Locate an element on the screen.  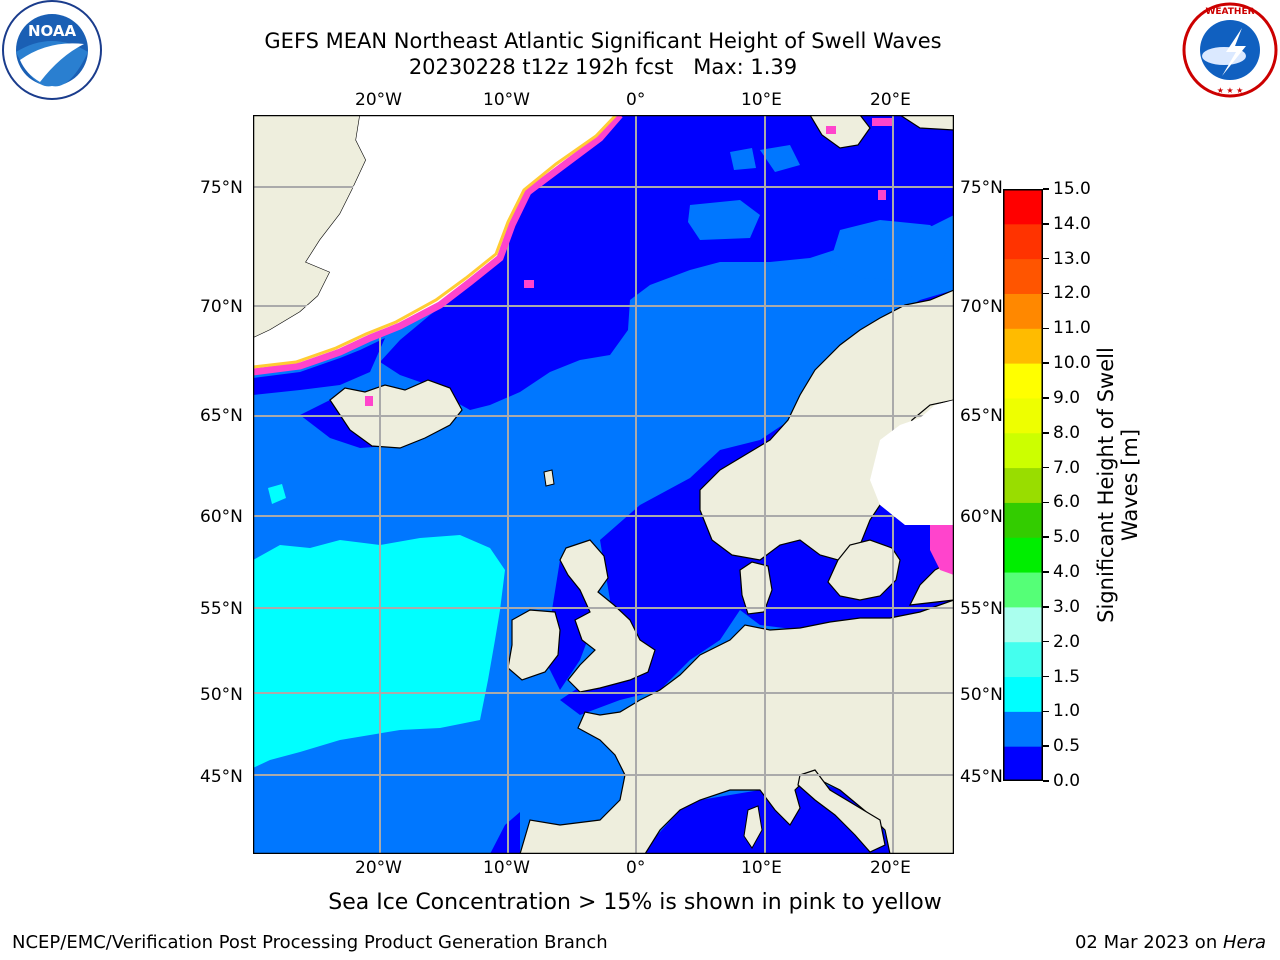
land-svalbard is located at coordinates (840, 132).